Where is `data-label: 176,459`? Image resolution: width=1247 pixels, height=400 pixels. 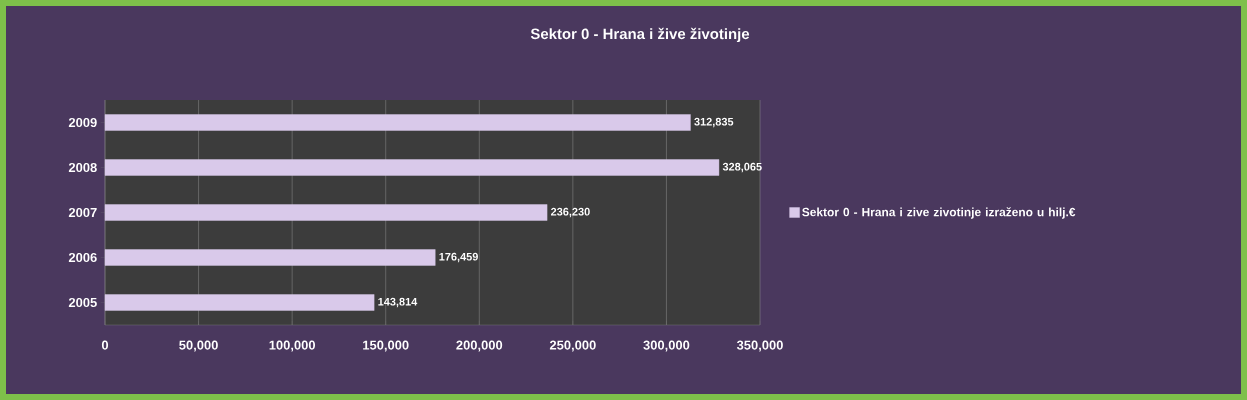 data-label: 176,459 is located at coordinates (458, 257).